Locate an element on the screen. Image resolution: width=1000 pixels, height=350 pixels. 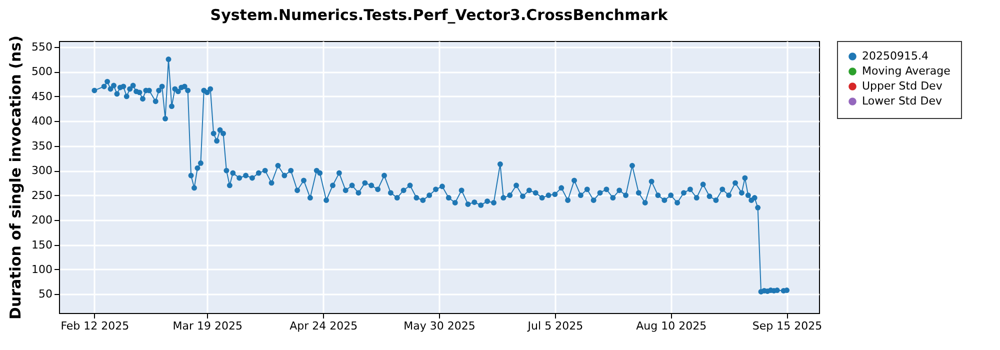
y-tick-label: 150 is located at coordinates (42, 245).